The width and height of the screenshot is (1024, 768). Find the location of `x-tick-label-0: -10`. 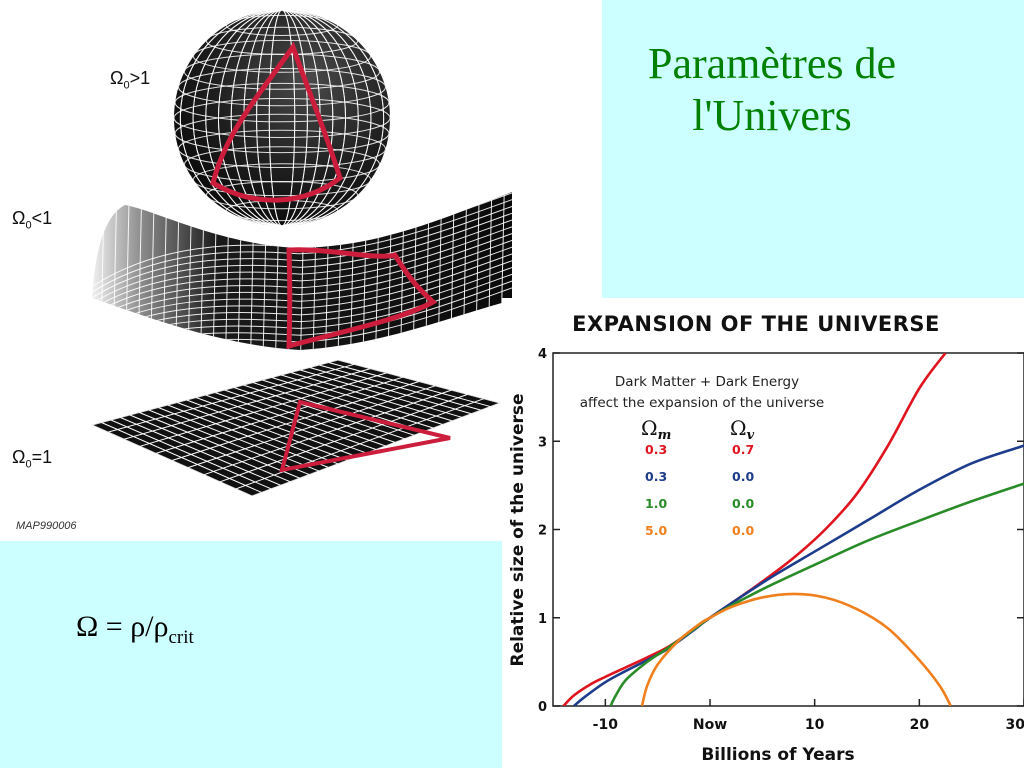

x-tick-label-0: -10 is located at coordinates (606, 725).